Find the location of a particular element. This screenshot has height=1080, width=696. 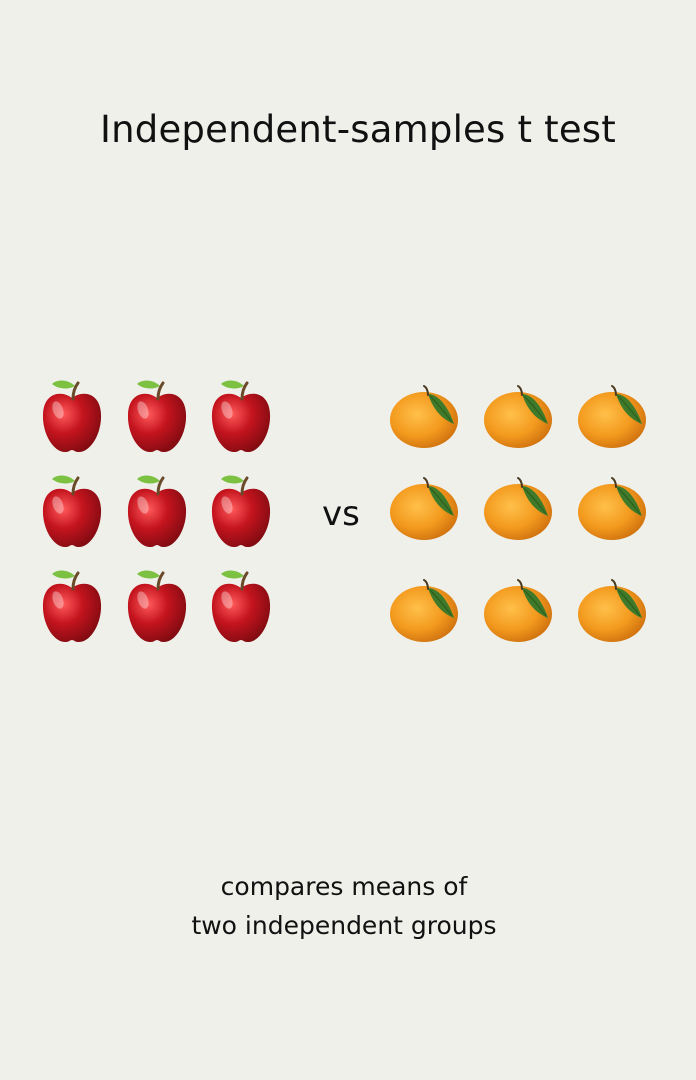

apple-group is located at coordinates (158, 513).